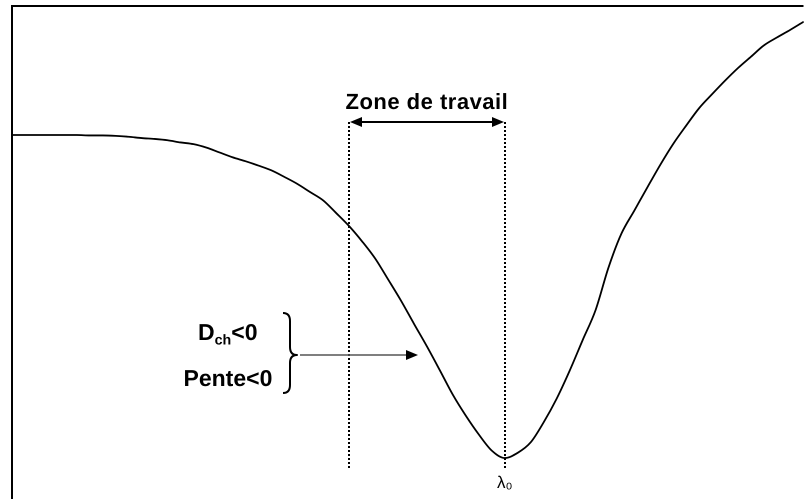  I want to click on annotation: D$_{ch}$<0, so click(228, 333).